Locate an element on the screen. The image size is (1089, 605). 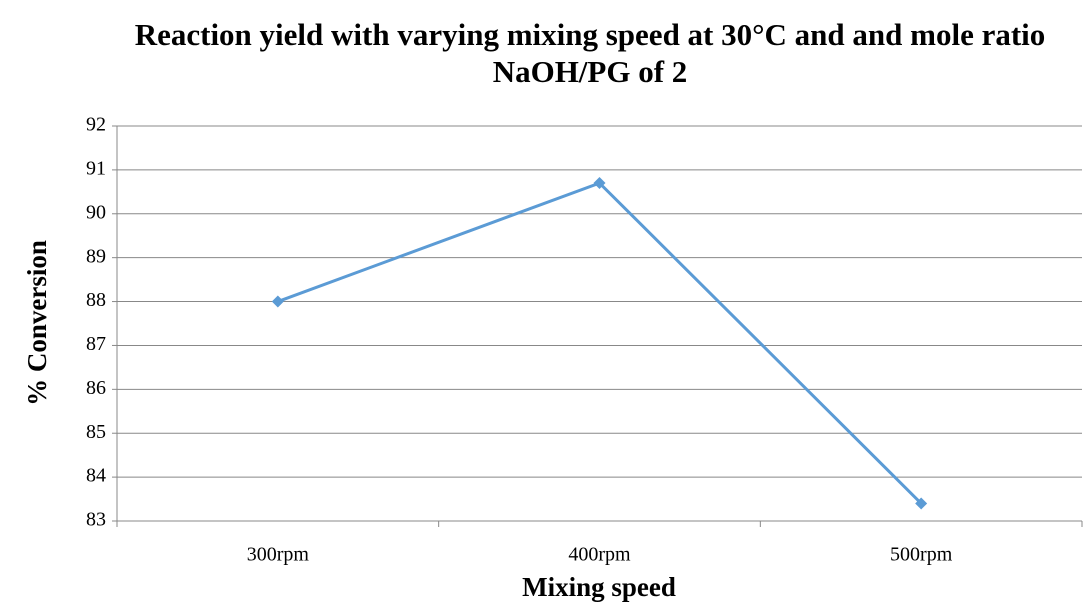
y-tick-label: 84 is located at coordinates (96, 476).